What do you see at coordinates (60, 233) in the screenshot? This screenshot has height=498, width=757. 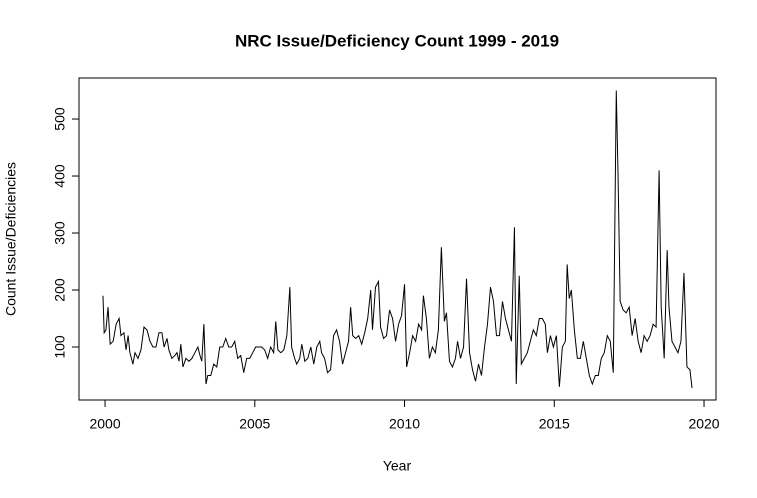 I see `y-tick-label: 300` at bounding box center [60, 233].